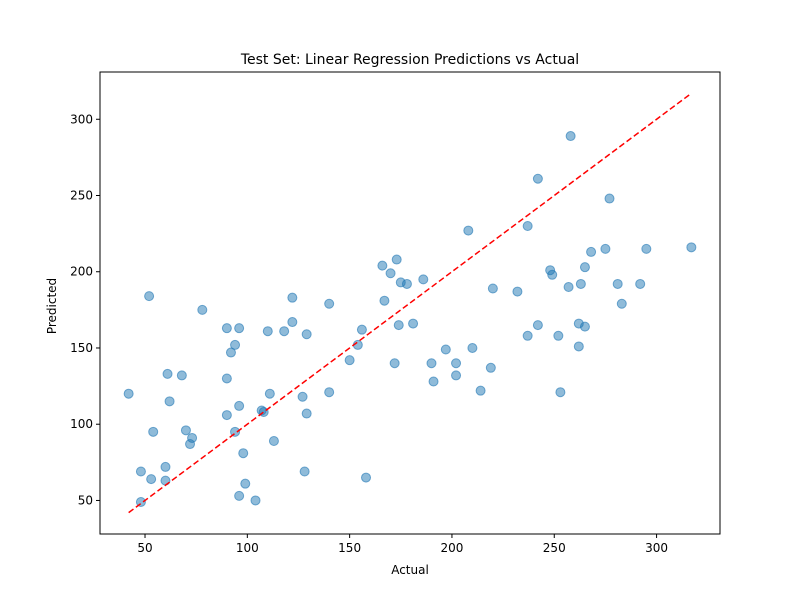 This screenshot has width=800, height=600. Describe the element at coordinates (81, 348) in the screenshot. I see `y-tick-label: 150` at that location.